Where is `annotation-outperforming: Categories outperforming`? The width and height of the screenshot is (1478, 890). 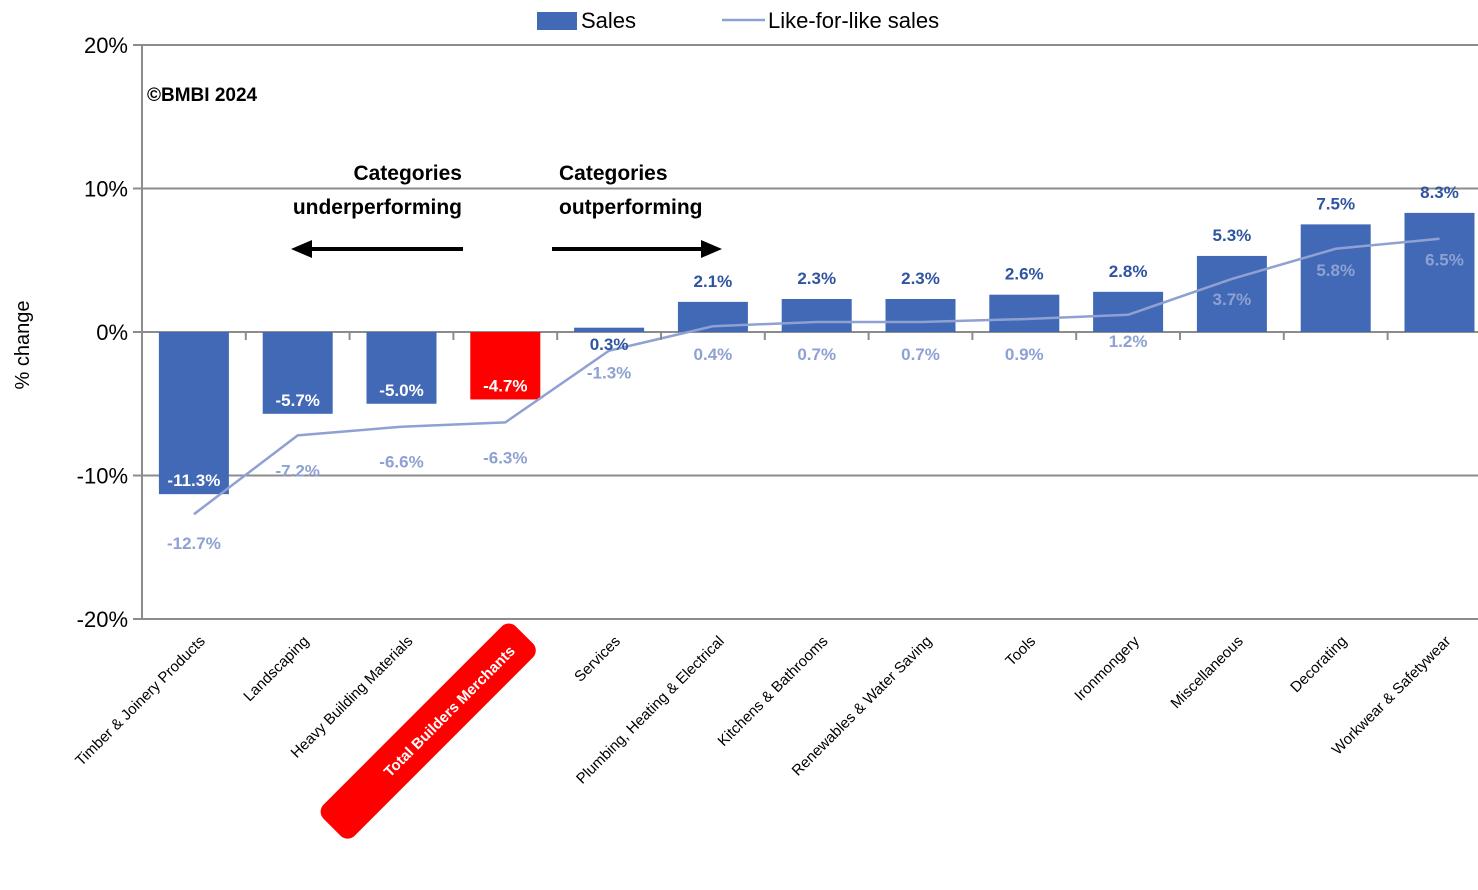 annotation-outperforming: Categories outperforming is located at coordinates (637, 210).